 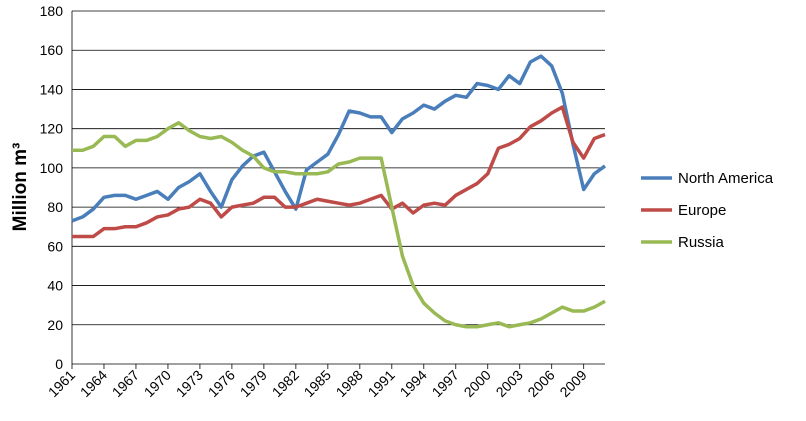 What do you see at coordinates (189, 383) in the screenshot?
I see `x-tick-label: 1973` at bounding box center [189, 383].